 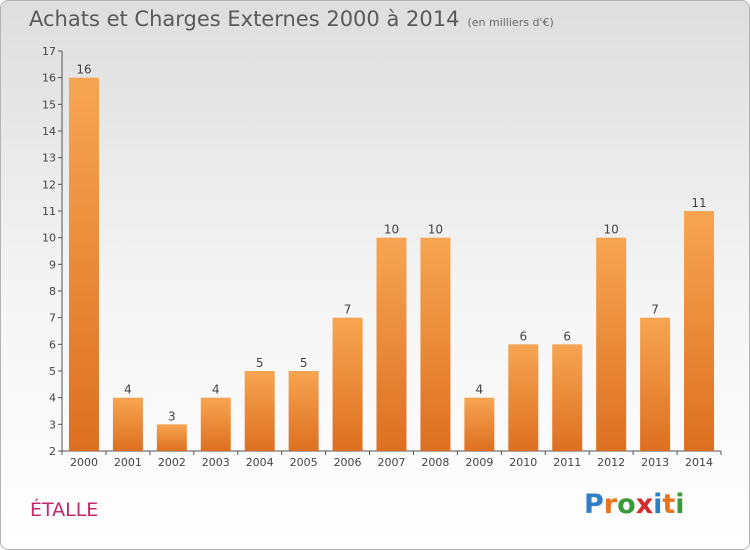 I want to click on x-tick-label: 2002, so click(x=172, y=462).